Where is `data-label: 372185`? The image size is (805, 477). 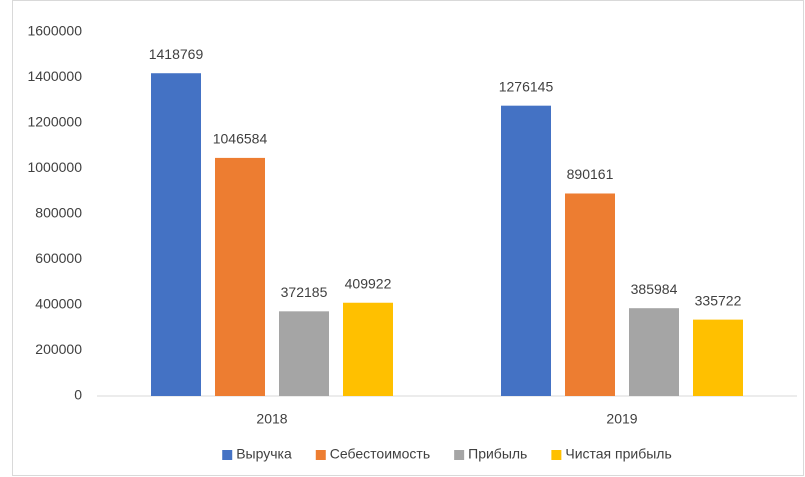
data-label: 372185 is located at coordinates (304, 292).